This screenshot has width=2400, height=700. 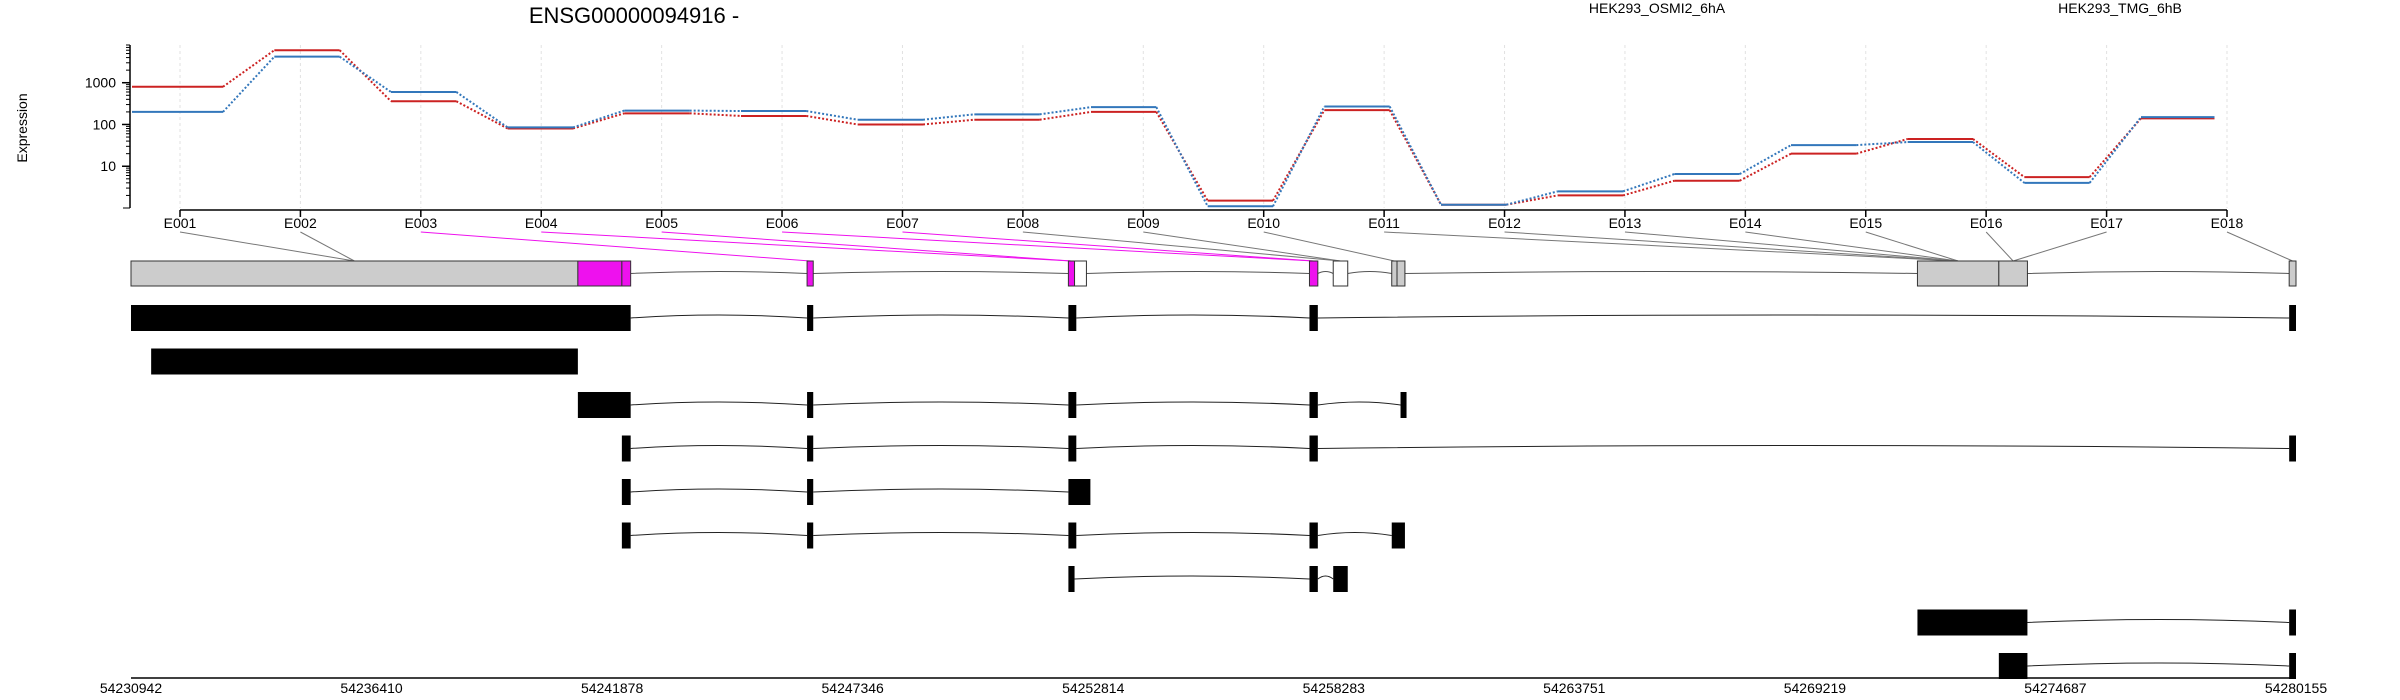 What do you see at coordinates (661, 223) in the screenshot?
I see `exon-label-e005: E005` at bounding box center [661, 223].